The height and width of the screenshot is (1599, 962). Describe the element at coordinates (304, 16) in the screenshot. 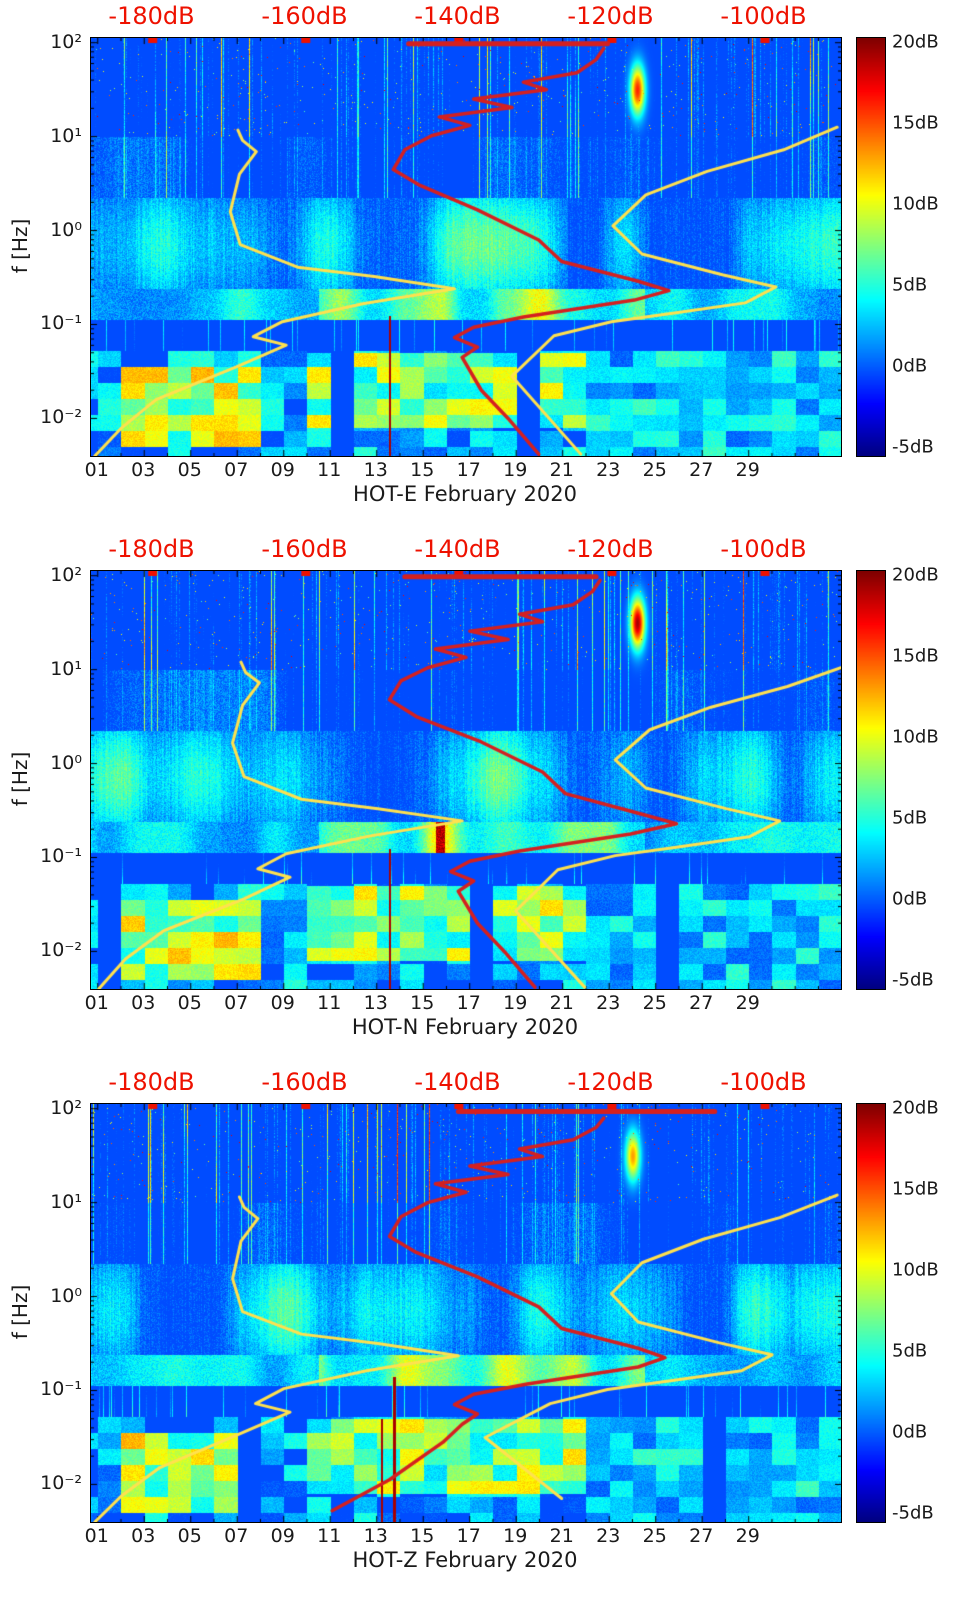

I see `top-db-tick-label: -160dB` at that location.